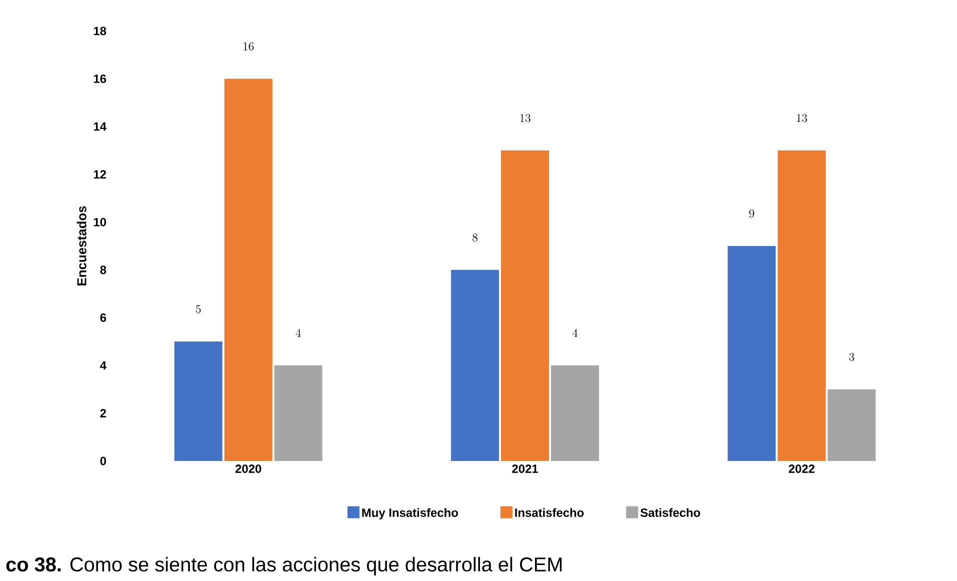 This screenshot has width=957, height=581. I want to click on y-axis-title: Encuestados, so click(81, 246).